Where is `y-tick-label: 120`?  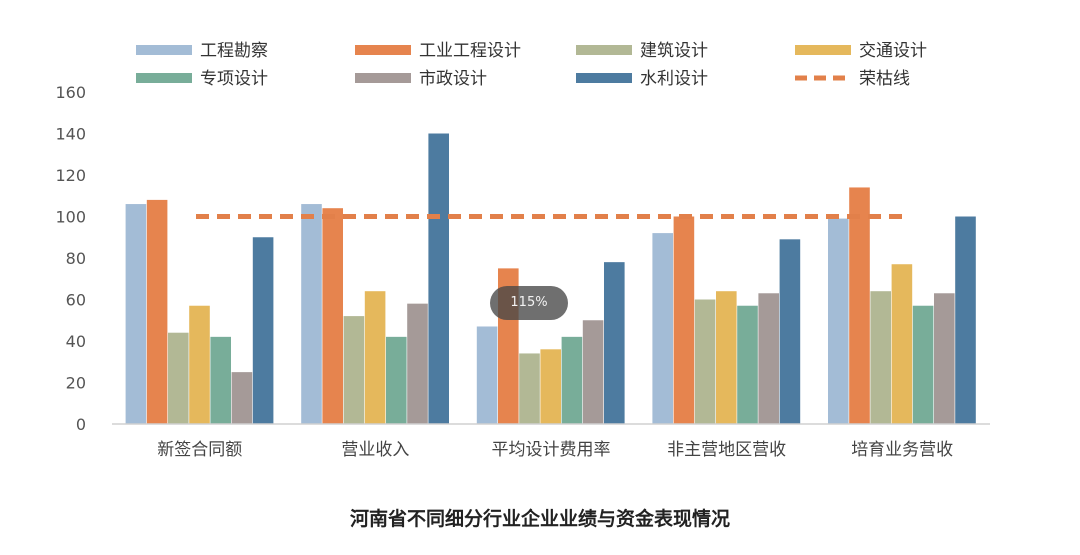
y-tick-label: 120 is located at coordinates (70, 175).